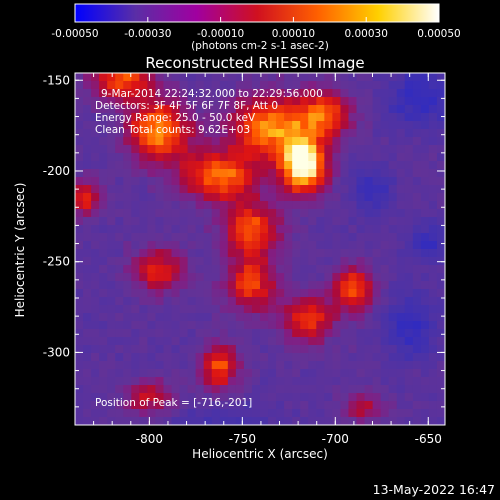 Image resolution: width=500 pixels, height=500 pixels. I want to click on colorbar-units-label: (photons cm-2 s-1 asec-2), so click(260, 46).